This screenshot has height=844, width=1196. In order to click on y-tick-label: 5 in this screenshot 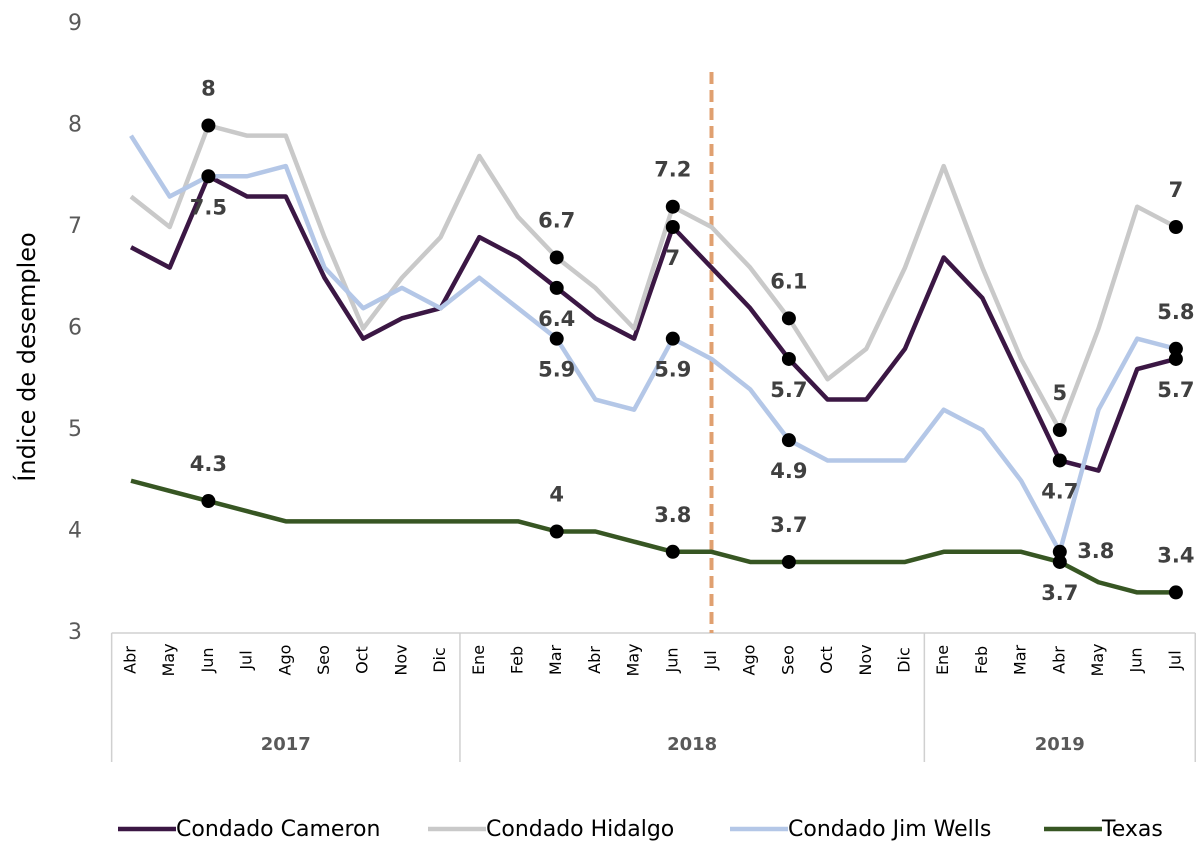, I will do `click(75, 429)`.